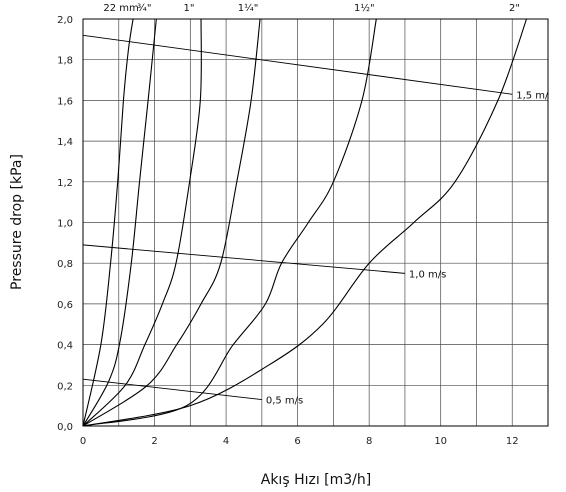  Describe the element at coordinates (316, 480) in the screenshot. I see `x-axis-title: Akış Hızı [m3/h]` at that location.